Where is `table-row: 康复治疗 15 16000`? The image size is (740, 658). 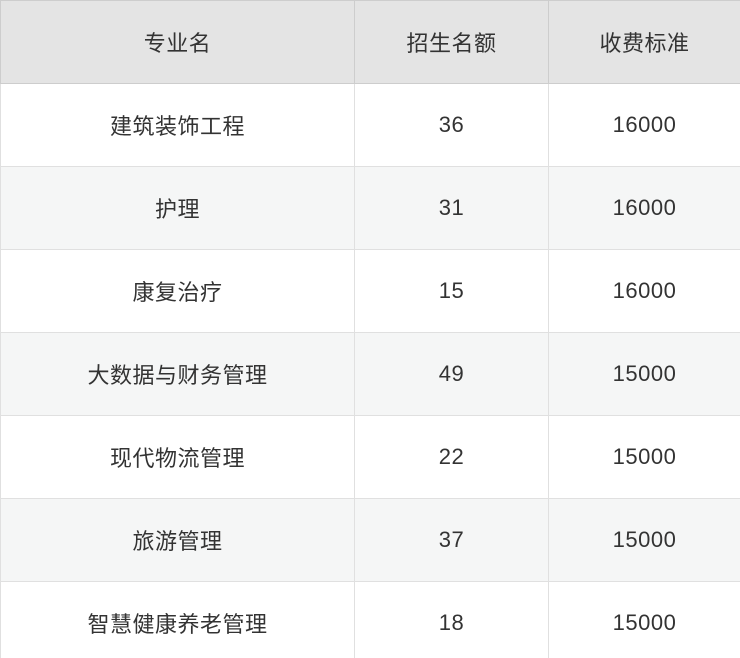 table-row: 康复治疗 15 16000 is located at coordinates (370, 291).